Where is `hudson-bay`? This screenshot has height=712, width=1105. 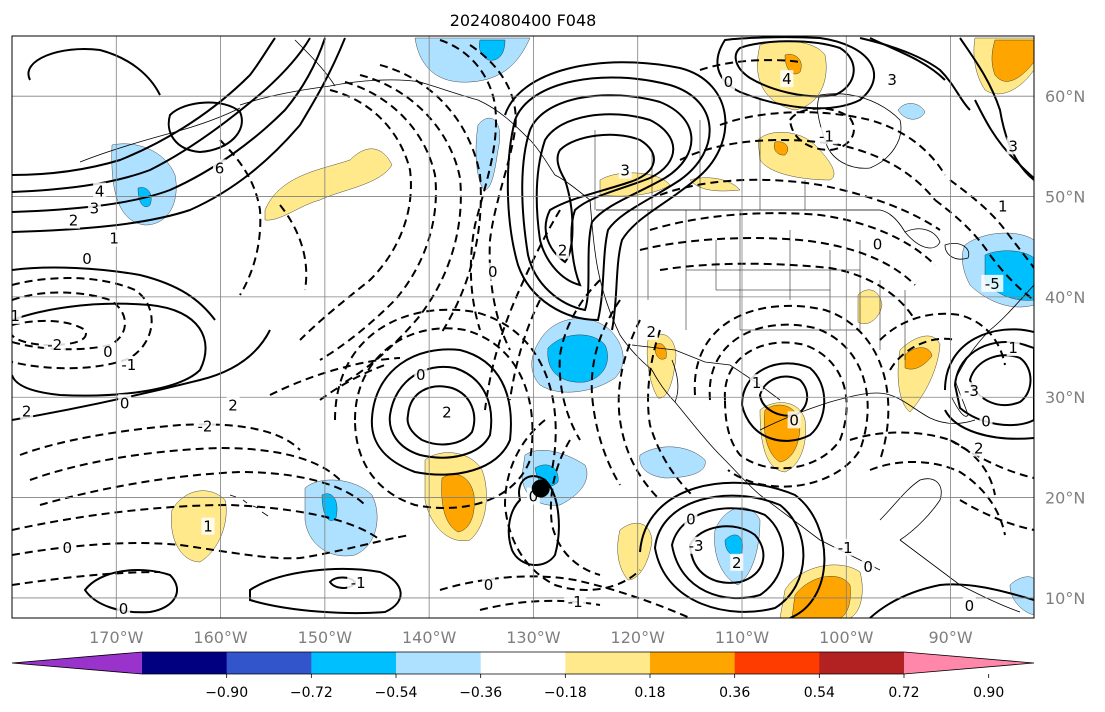
hudson-bay is located at coordinates (859, 131).